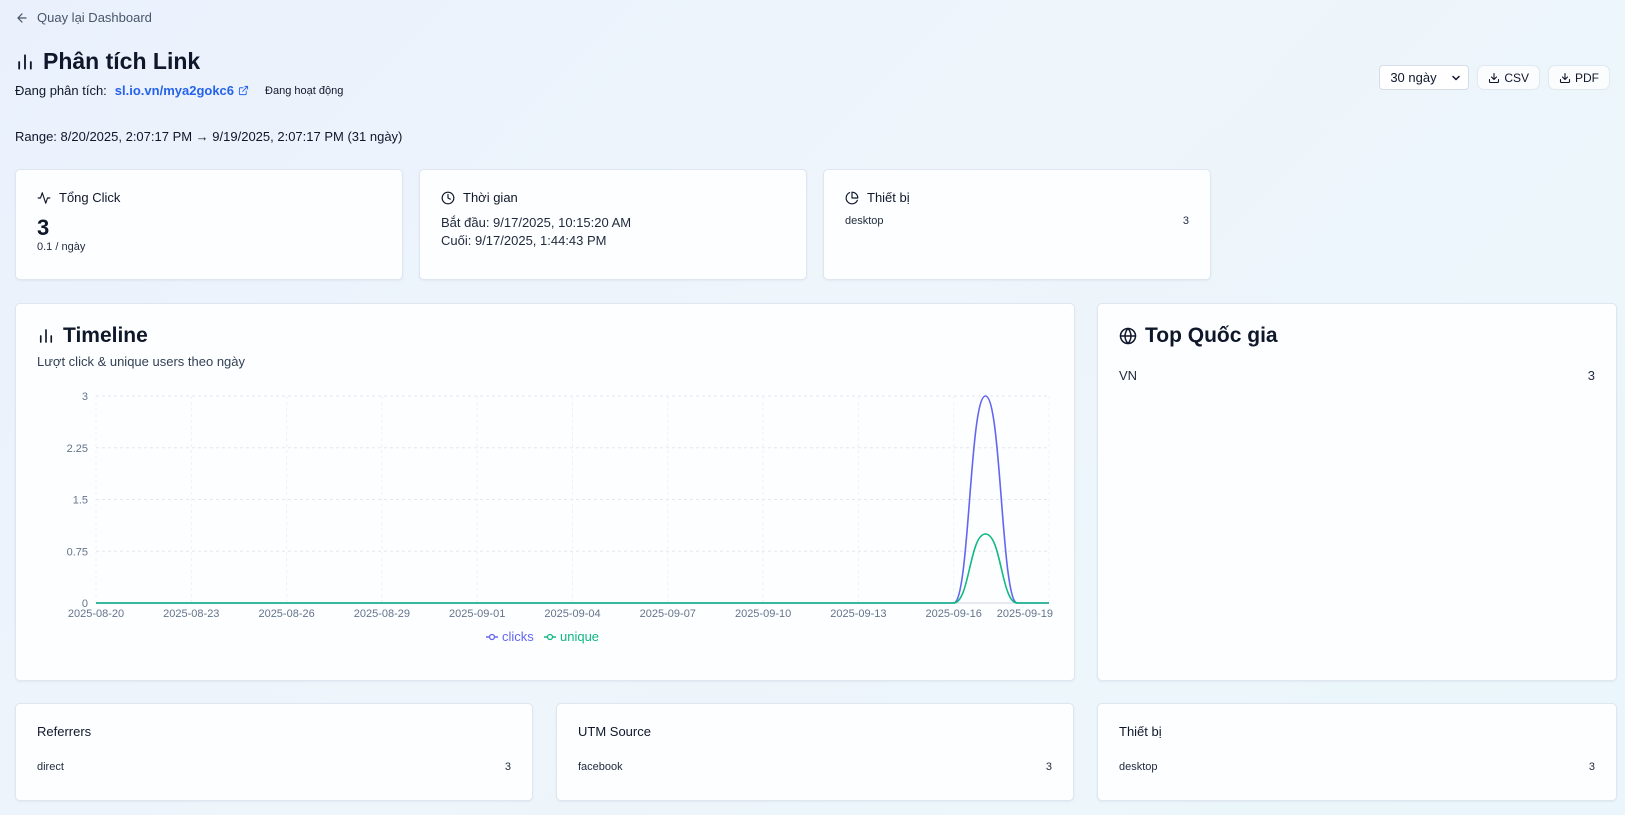 Image resolution: width=1625 pixels, height=815 pixels. Describe the element at coordinates (274, 752) in the screenshot. I see `referrers-card: Referrers direct 3` at that location.